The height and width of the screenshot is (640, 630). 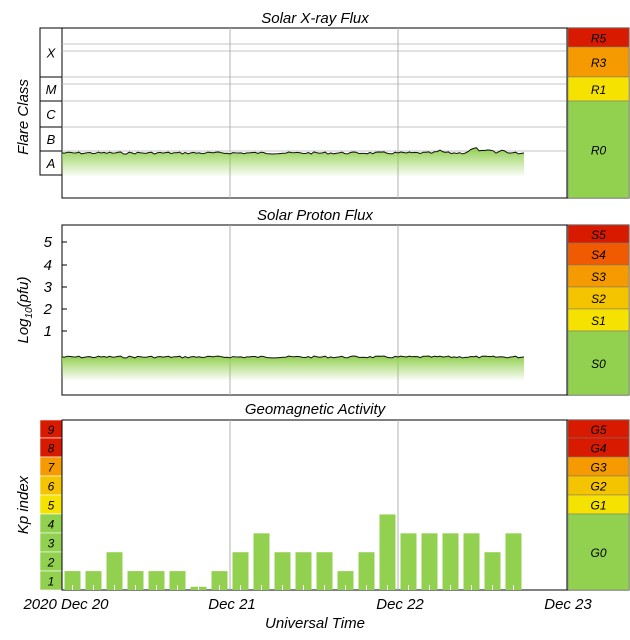 I want to click on proton-ylabel-tail: (pfu), so click(x=23, y=291).